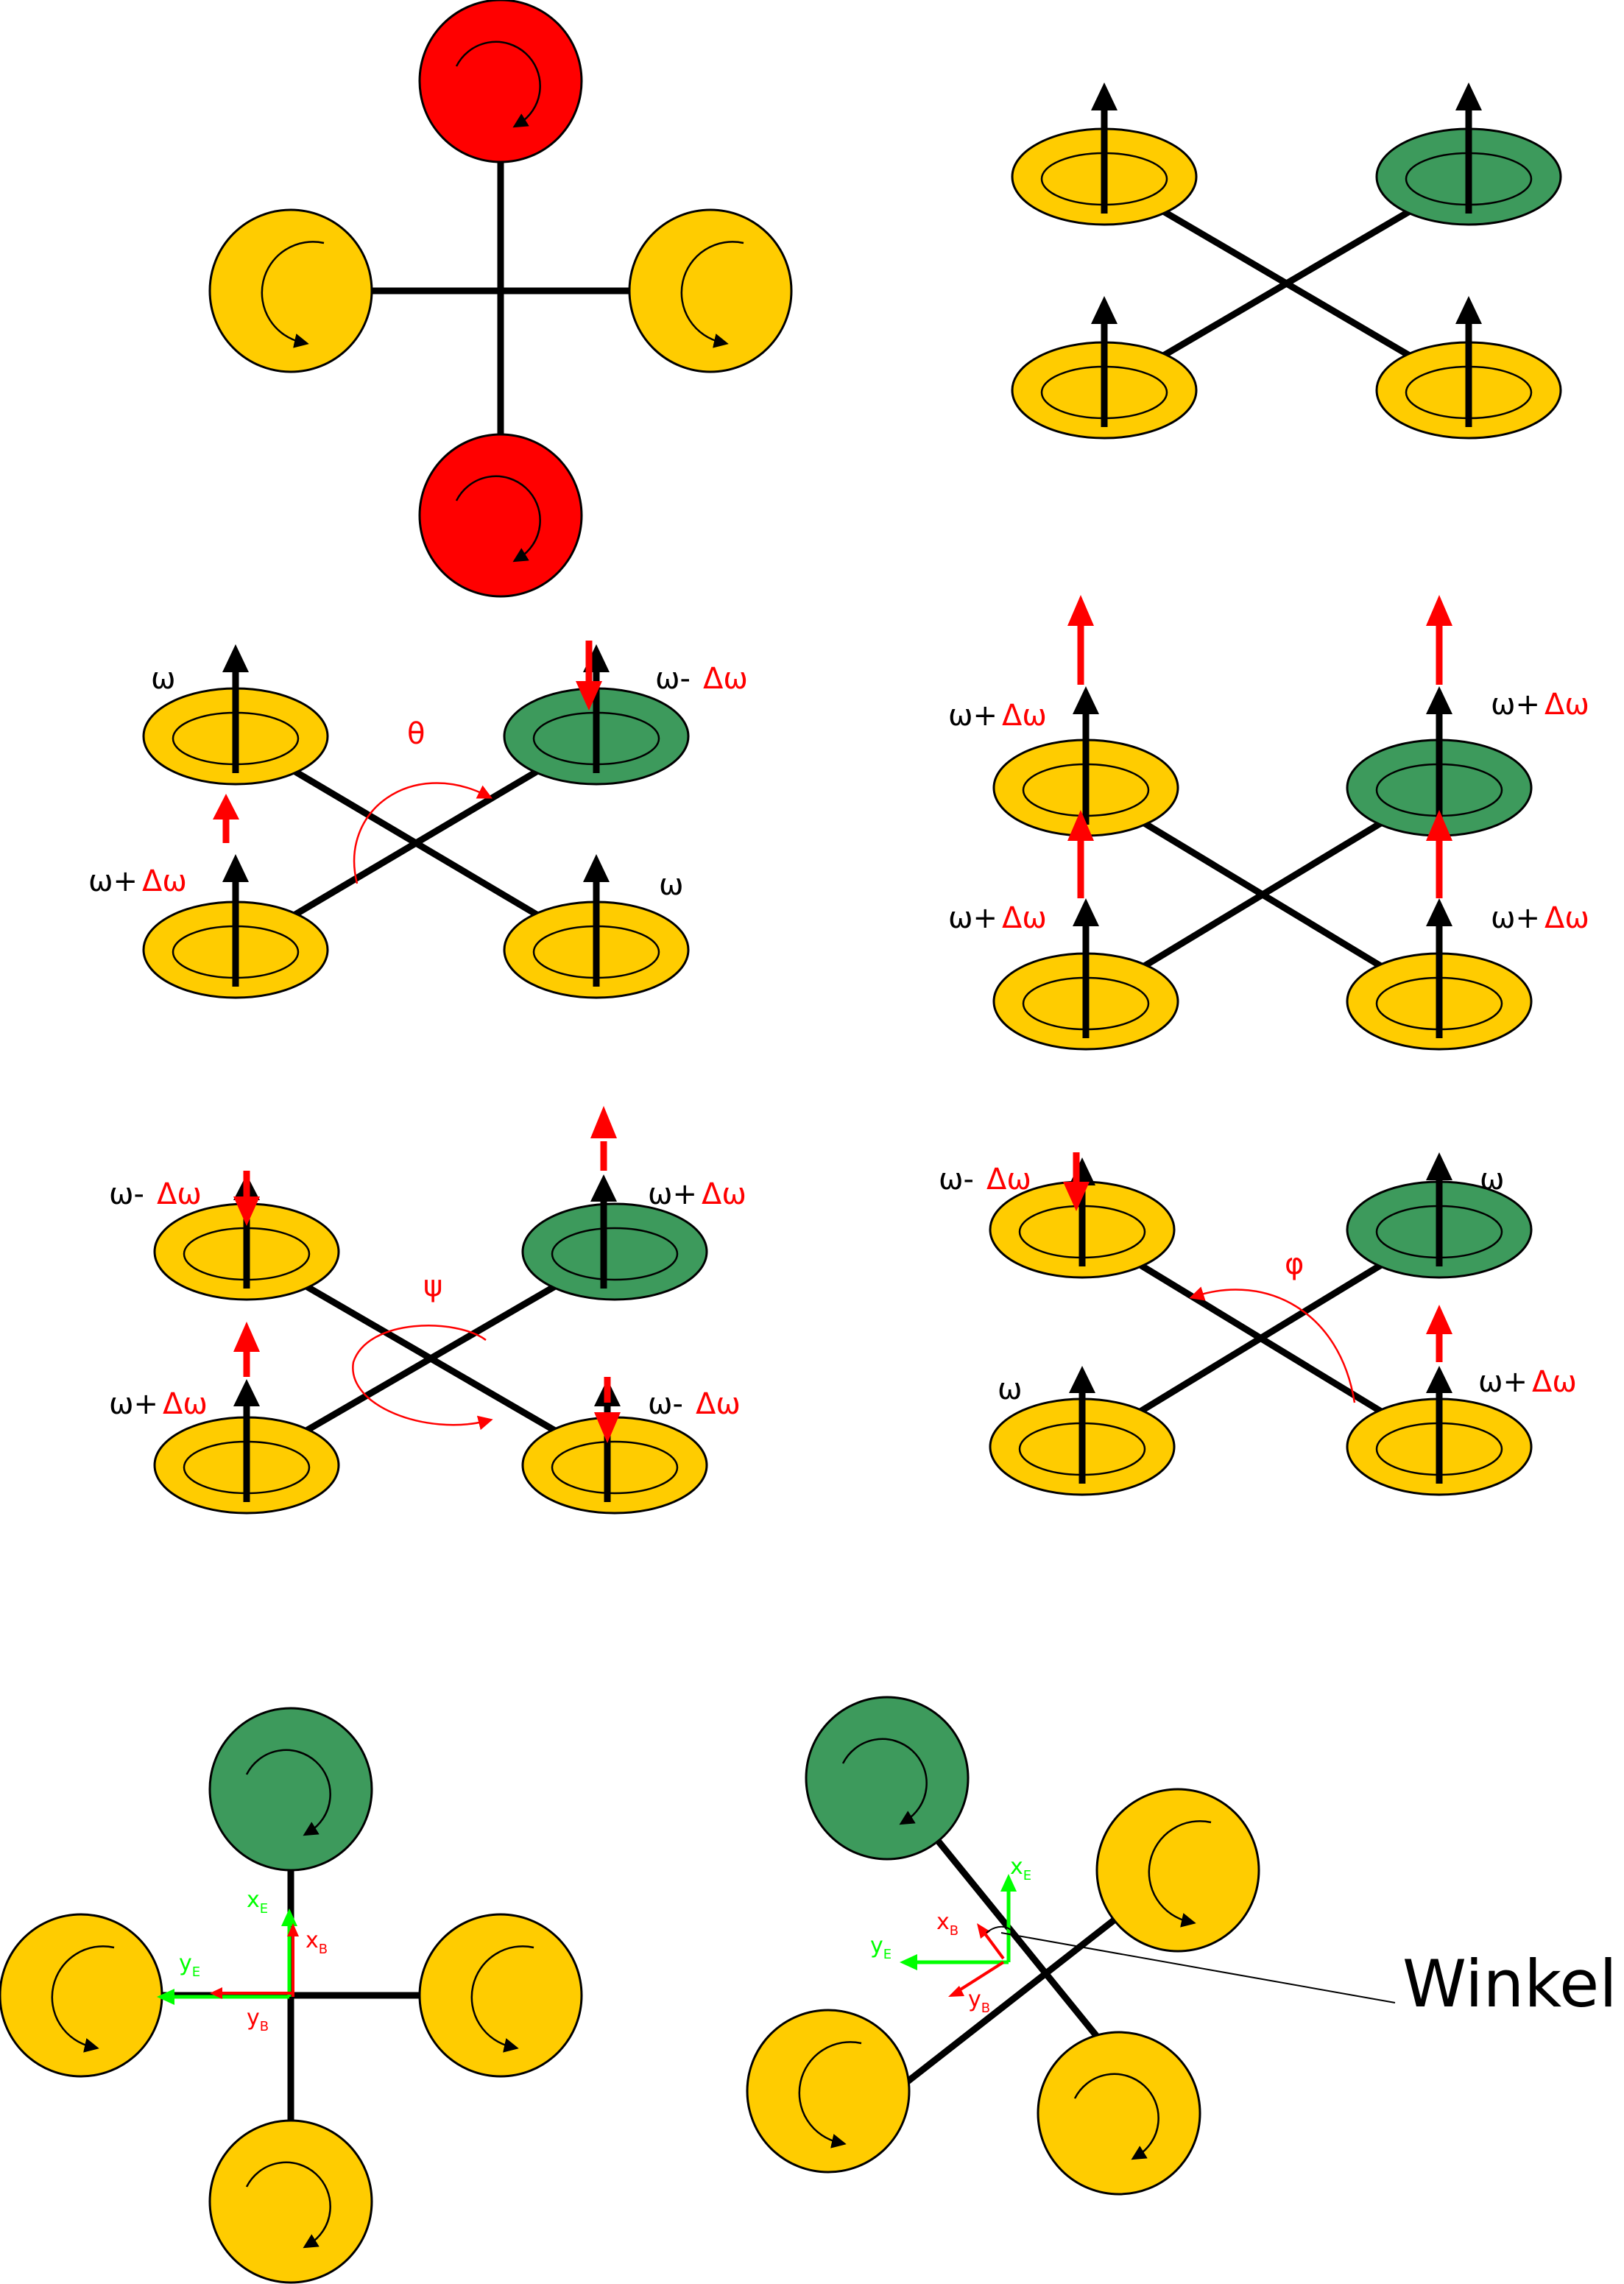 The image size is (1624, 2284). Describe the element at coordinates (427, 1310) in the screenshot. I see `yaw-panel: ω- Δω ω+ Δω ω+ Δω ω- Δω ψ` at that location.